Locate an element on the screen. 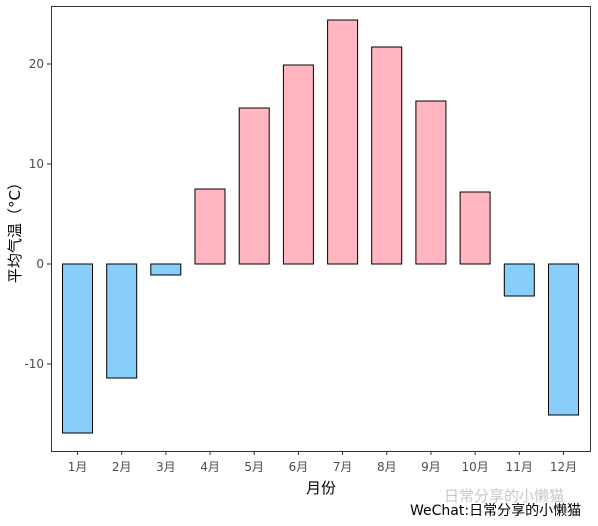 This screenshot has width=598, height=526. x-tick-label: 5月 is located at coordinates (254, 467).